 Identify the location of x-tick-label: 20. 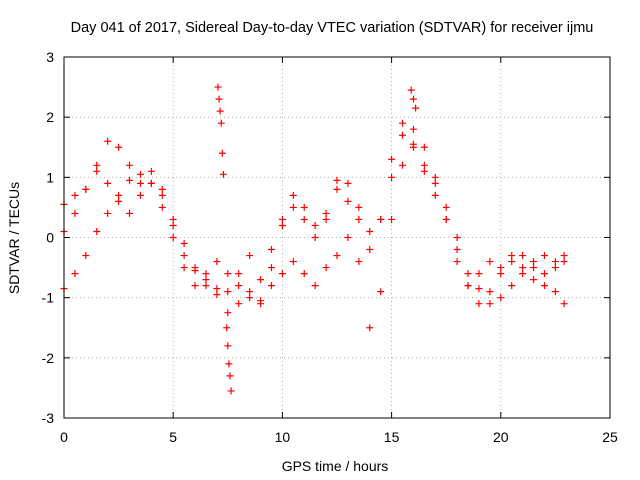
(501, 437).